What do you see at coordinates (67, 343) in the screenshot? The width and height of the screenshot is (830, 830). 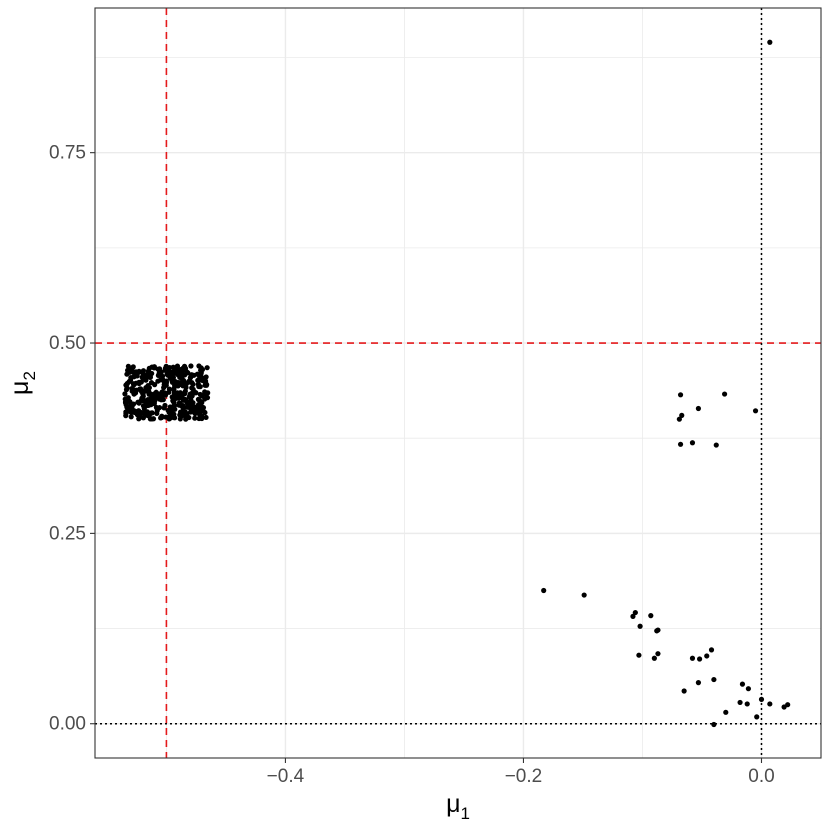 I see `y-tick-label: 0.50` at bounding box center [67, 343].